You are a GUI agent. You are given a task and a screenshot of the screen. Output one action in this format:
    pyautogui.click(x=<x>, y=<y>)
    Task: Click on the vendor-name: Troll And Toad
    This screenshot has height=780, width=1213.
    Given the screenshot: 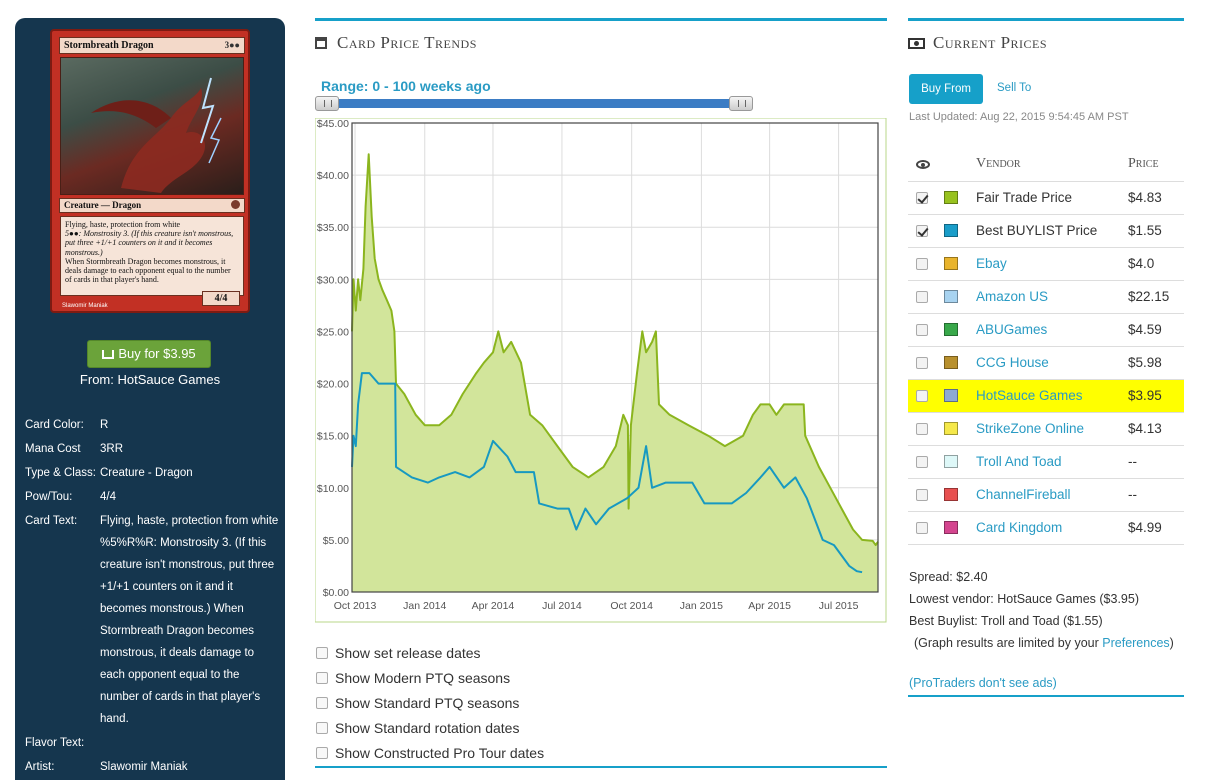 What is the action you would take?
    pyautogui.click(x=1051, y=462)
    